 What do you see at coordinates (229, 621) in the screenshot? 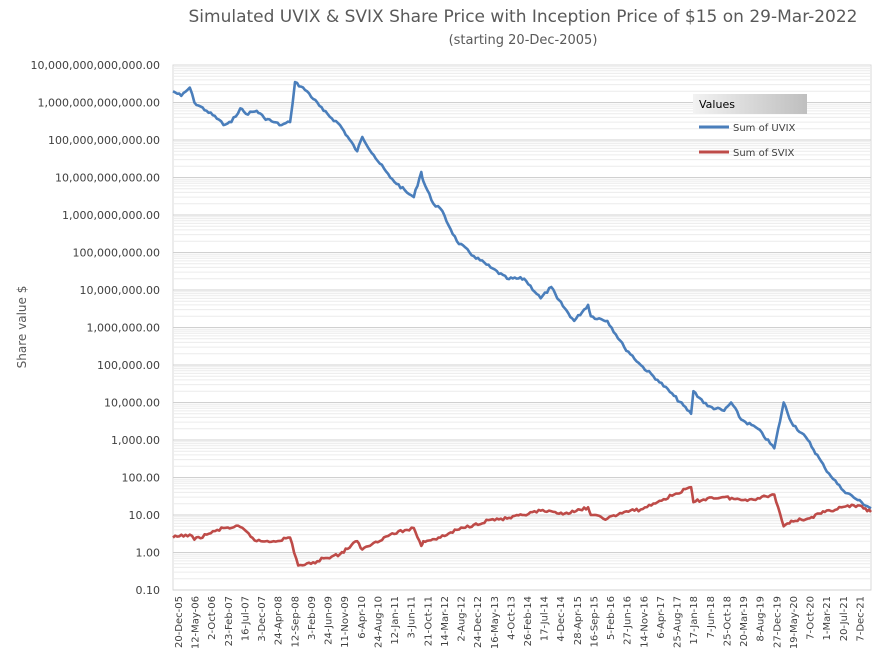
I see `x-tick-label: 23-Feb-07` at bounding box center [229, 621].